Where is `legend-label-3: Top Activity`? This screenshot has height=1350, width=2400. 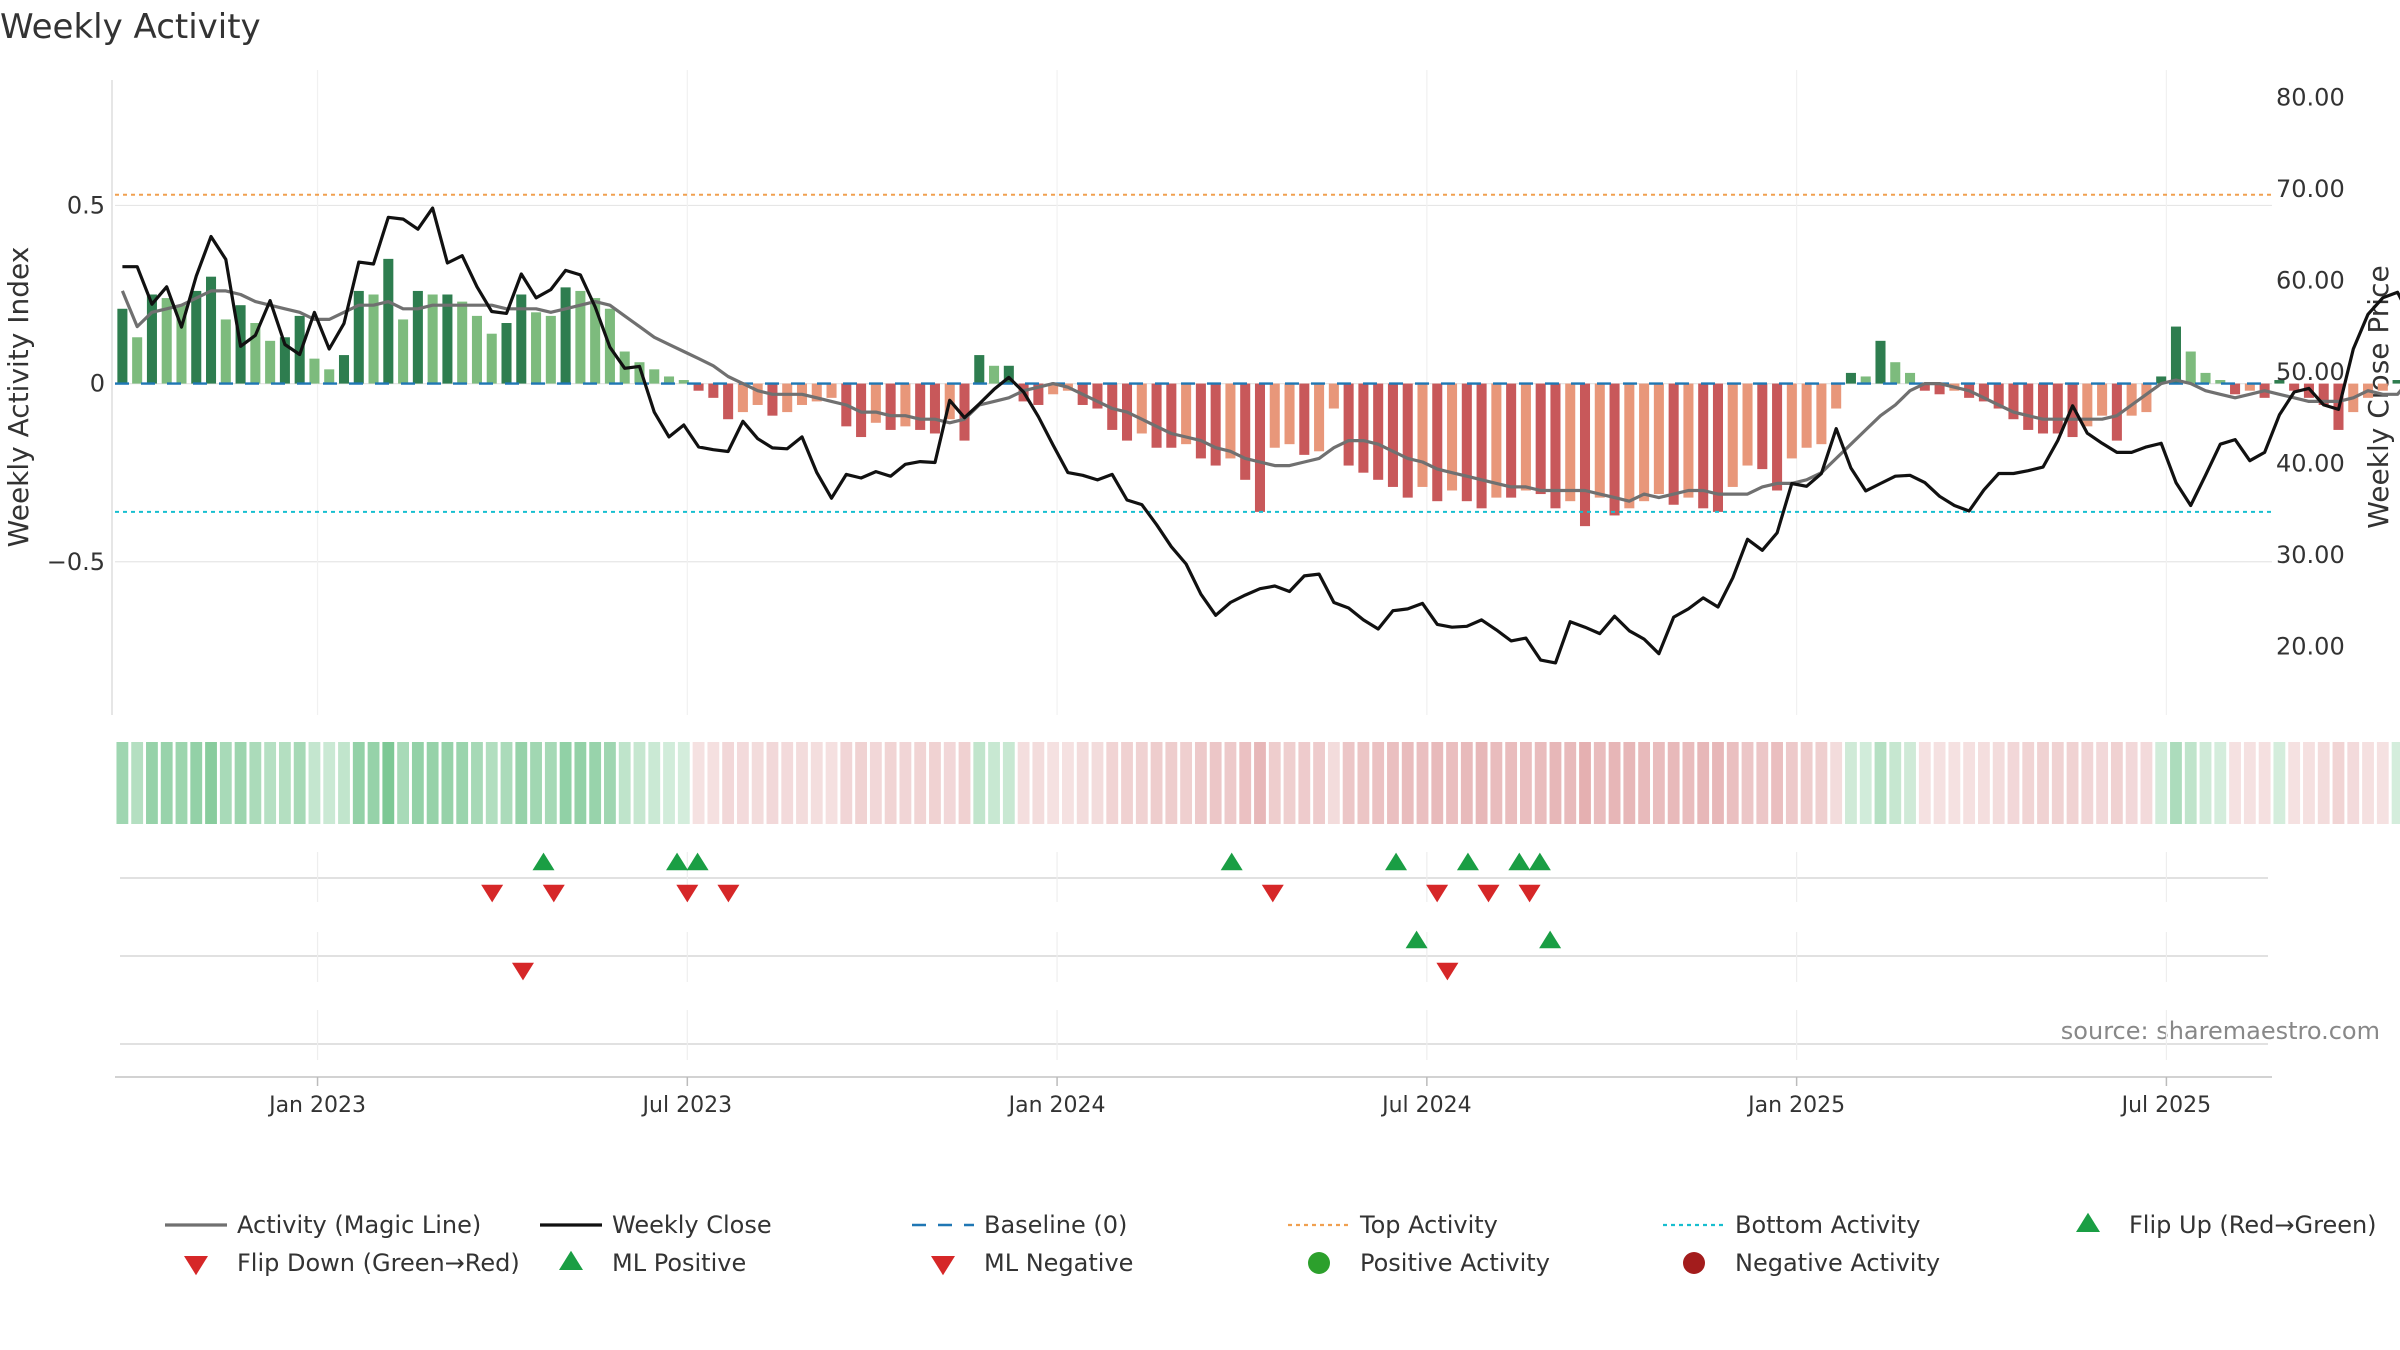
legend-label-3: Top Activity is located at coordinates (1428, 1225).